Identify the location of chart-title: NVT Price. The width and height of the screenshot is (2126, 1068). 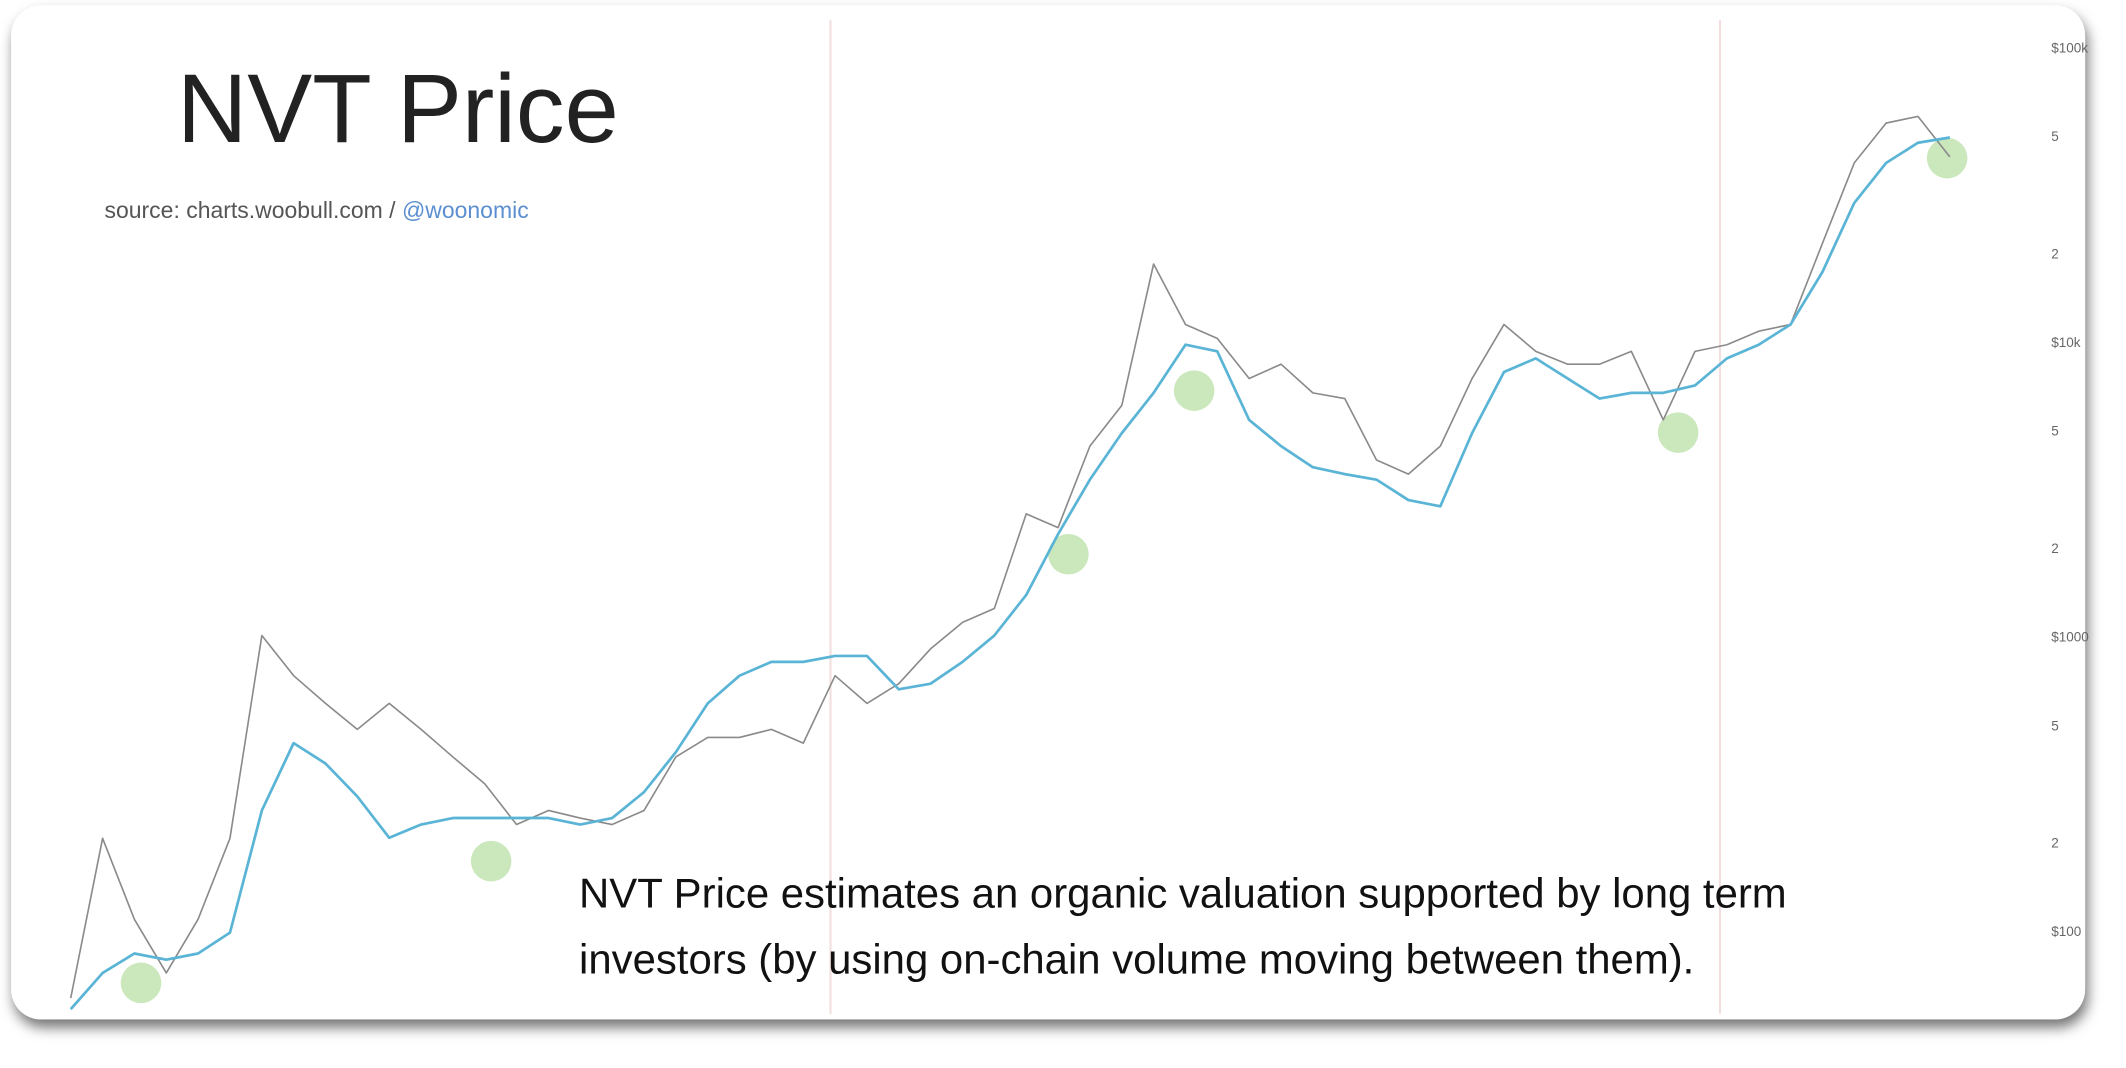
(398, 108).